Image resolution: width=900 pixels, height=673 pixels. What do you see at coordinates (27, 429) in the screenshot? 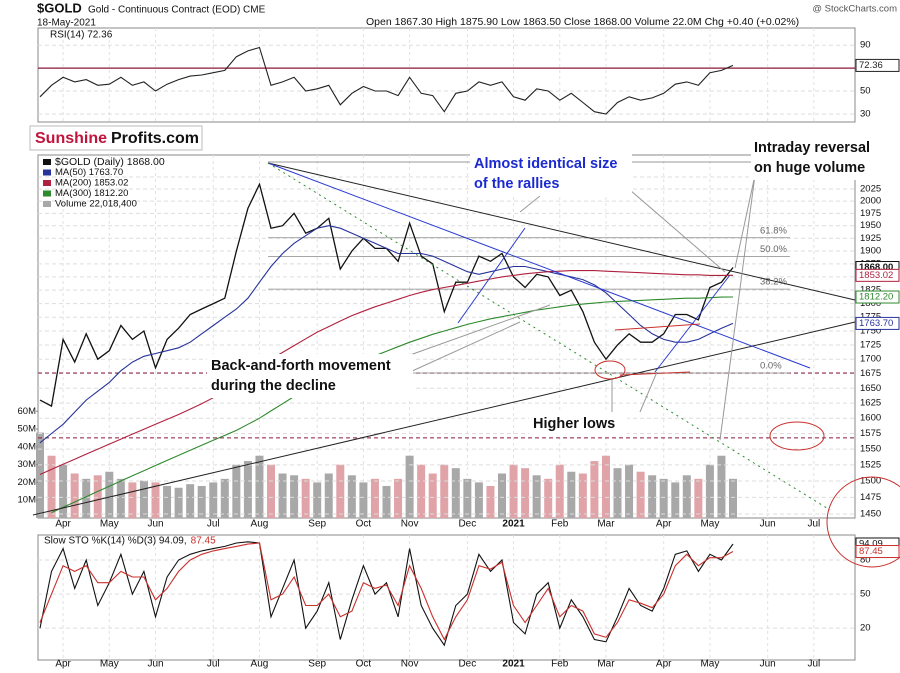
I see `y2-tick-label: 50M` at bounding box center [27, 429].